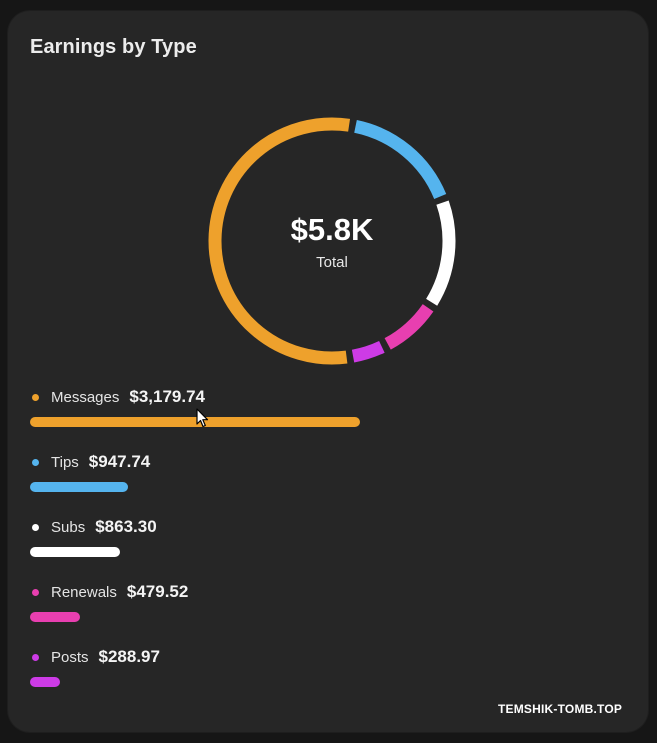 The width and height of the screenshot is (657, 743). Describe the element at coordinates (157, 591) in the screenshot. I see `legend-value: $479.52` at that location.